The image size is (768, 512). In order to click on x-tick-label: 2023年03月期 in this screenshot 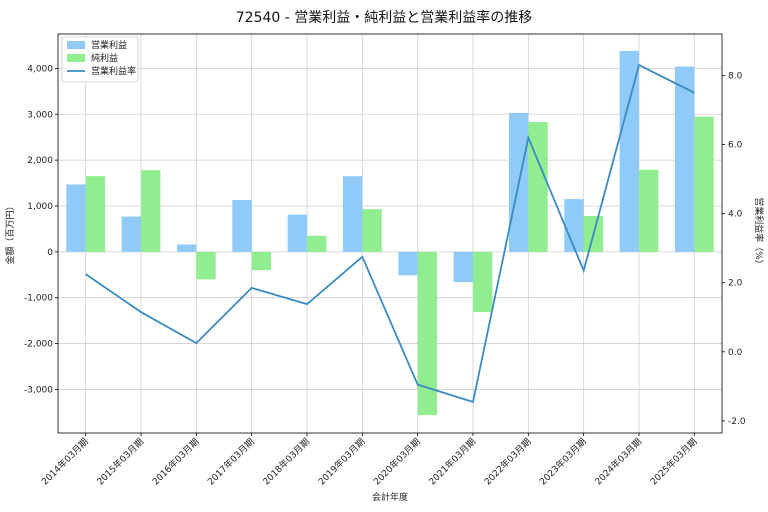, I will do `click(563, 462)`.